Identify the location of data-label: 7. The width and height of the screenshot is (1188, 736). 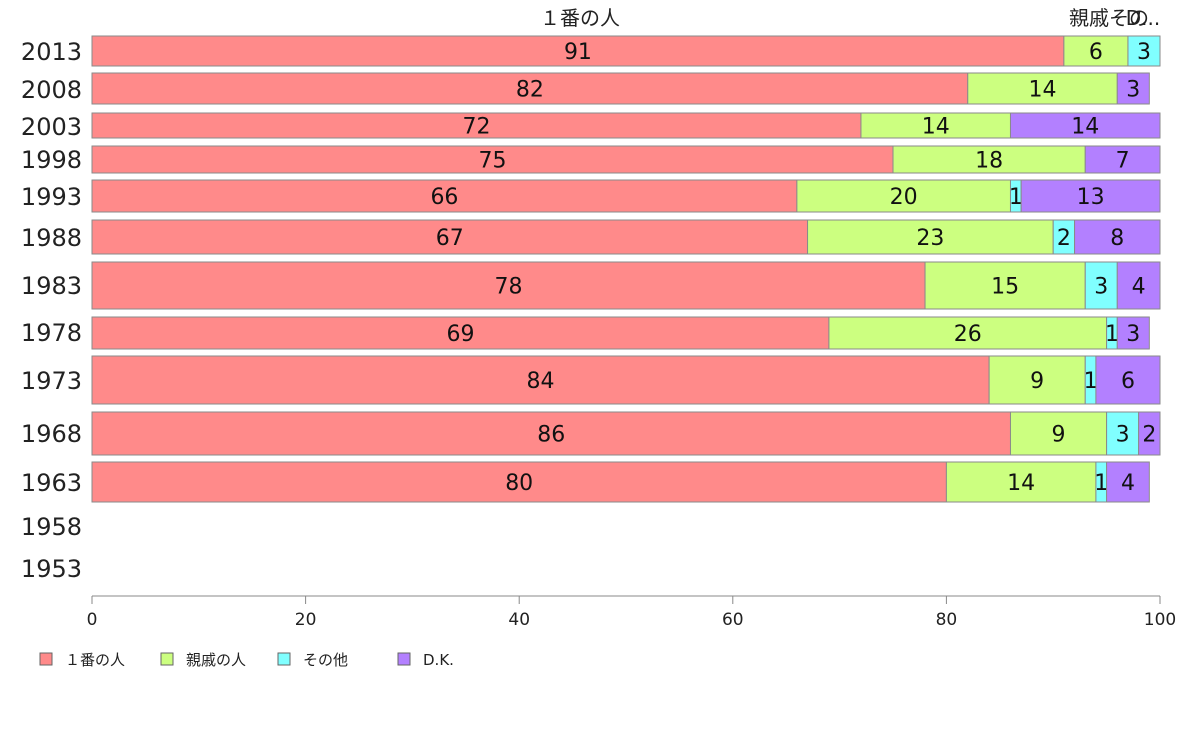
(1123, 161).